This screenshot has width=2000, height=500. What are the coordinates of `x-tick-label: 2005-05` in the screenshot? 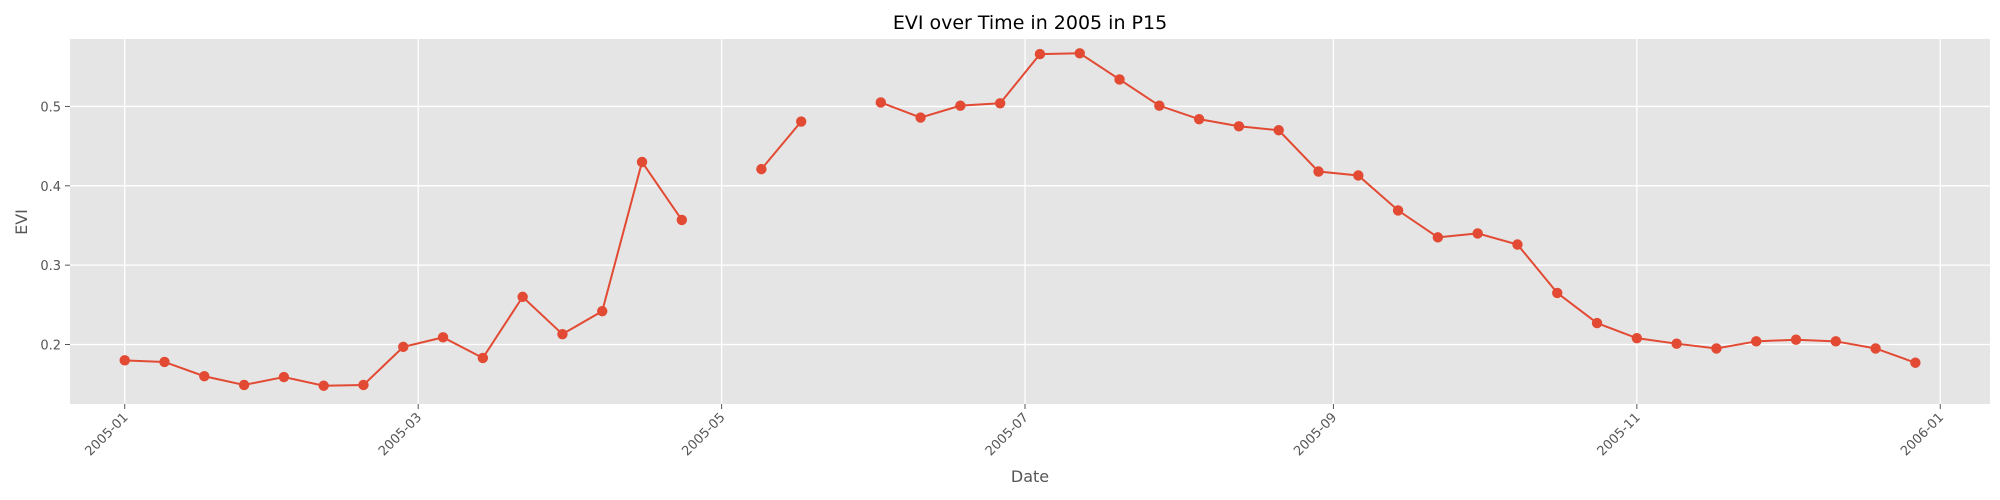 It's located at (703, 434).